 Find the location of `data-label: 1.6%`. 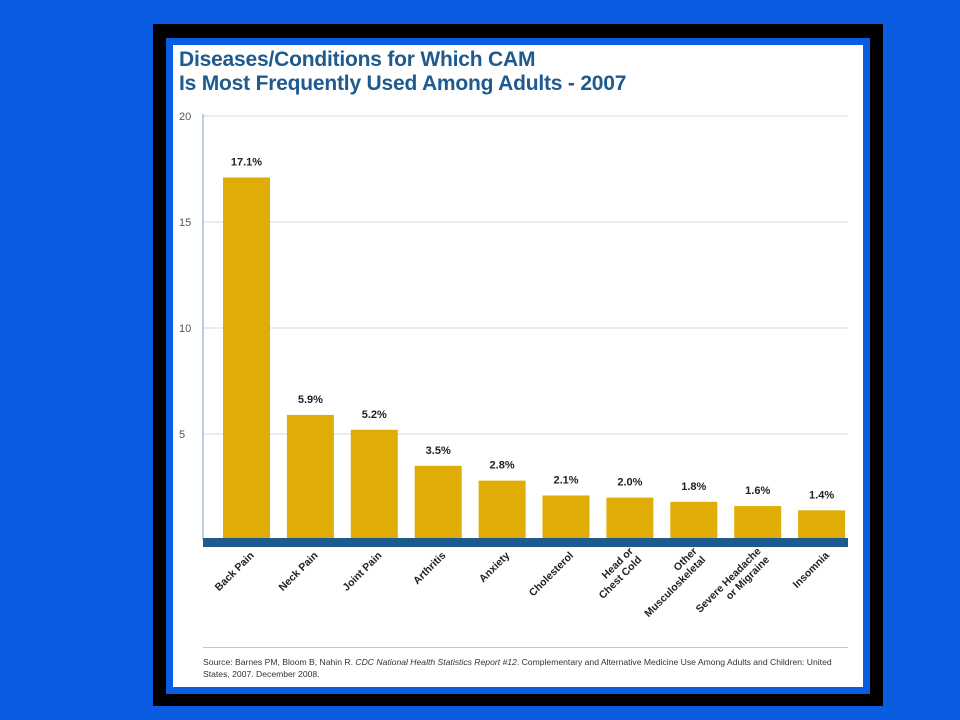

data-label: 1.6% is located at coordinates (757, 491).